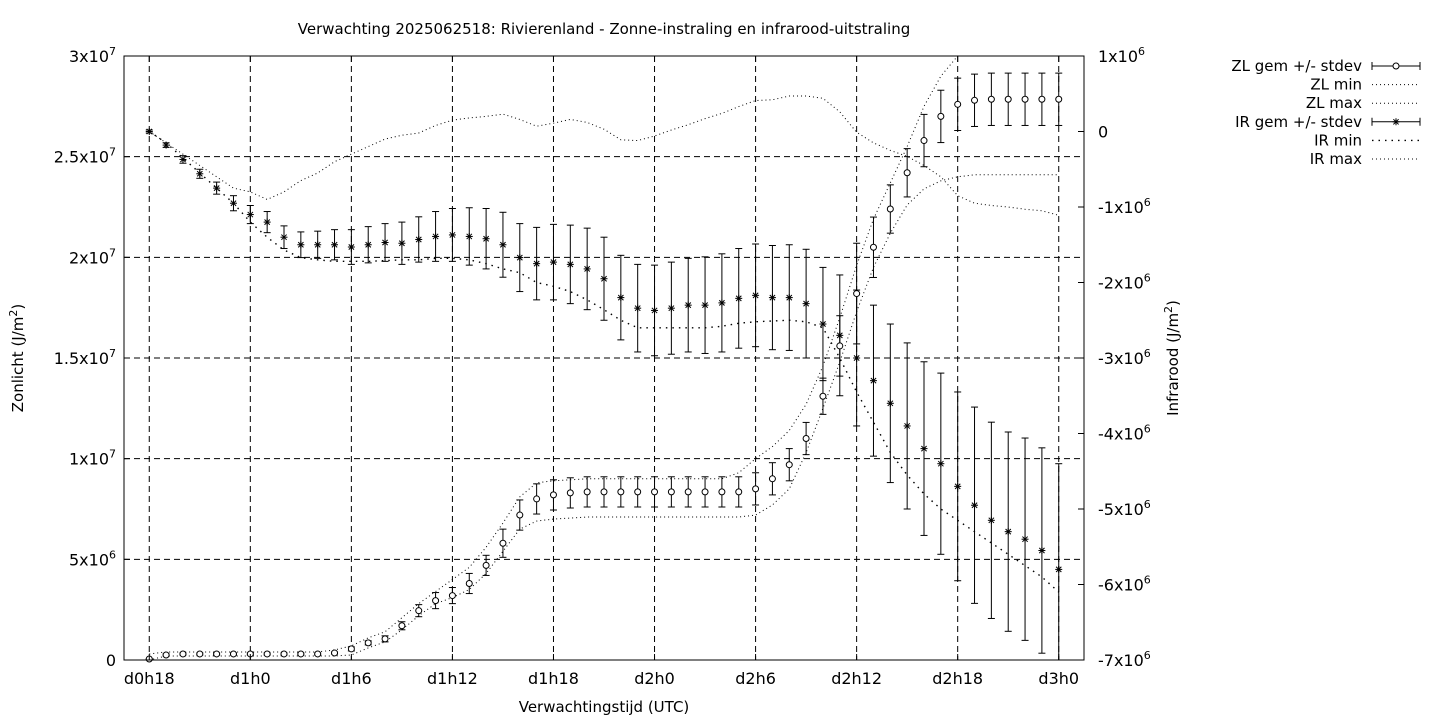 The width and height of the screenshot is (1440, 720). Describe the element at coordinates (1124, 659) in the screenshot. I see `y2-tick-label: -7x10⁶` at that location.